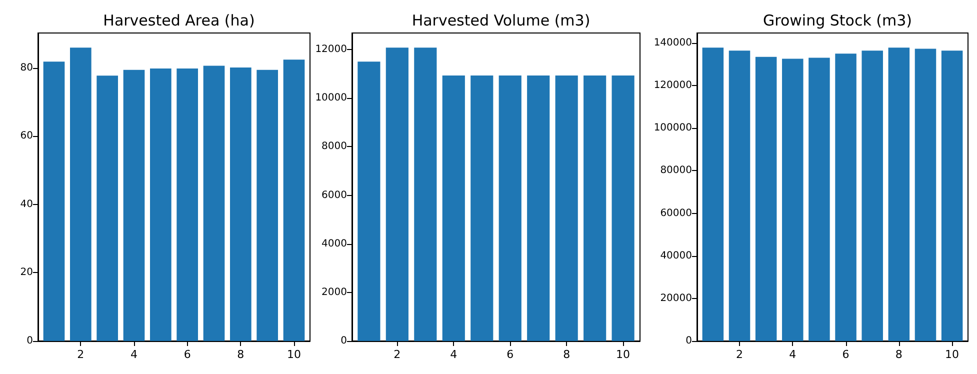 The height and width of the screenshot is (374, 977). Describe the element at coordinates (334, 195) in the screenshot. I see `y-tick-label: 6000` at that location.